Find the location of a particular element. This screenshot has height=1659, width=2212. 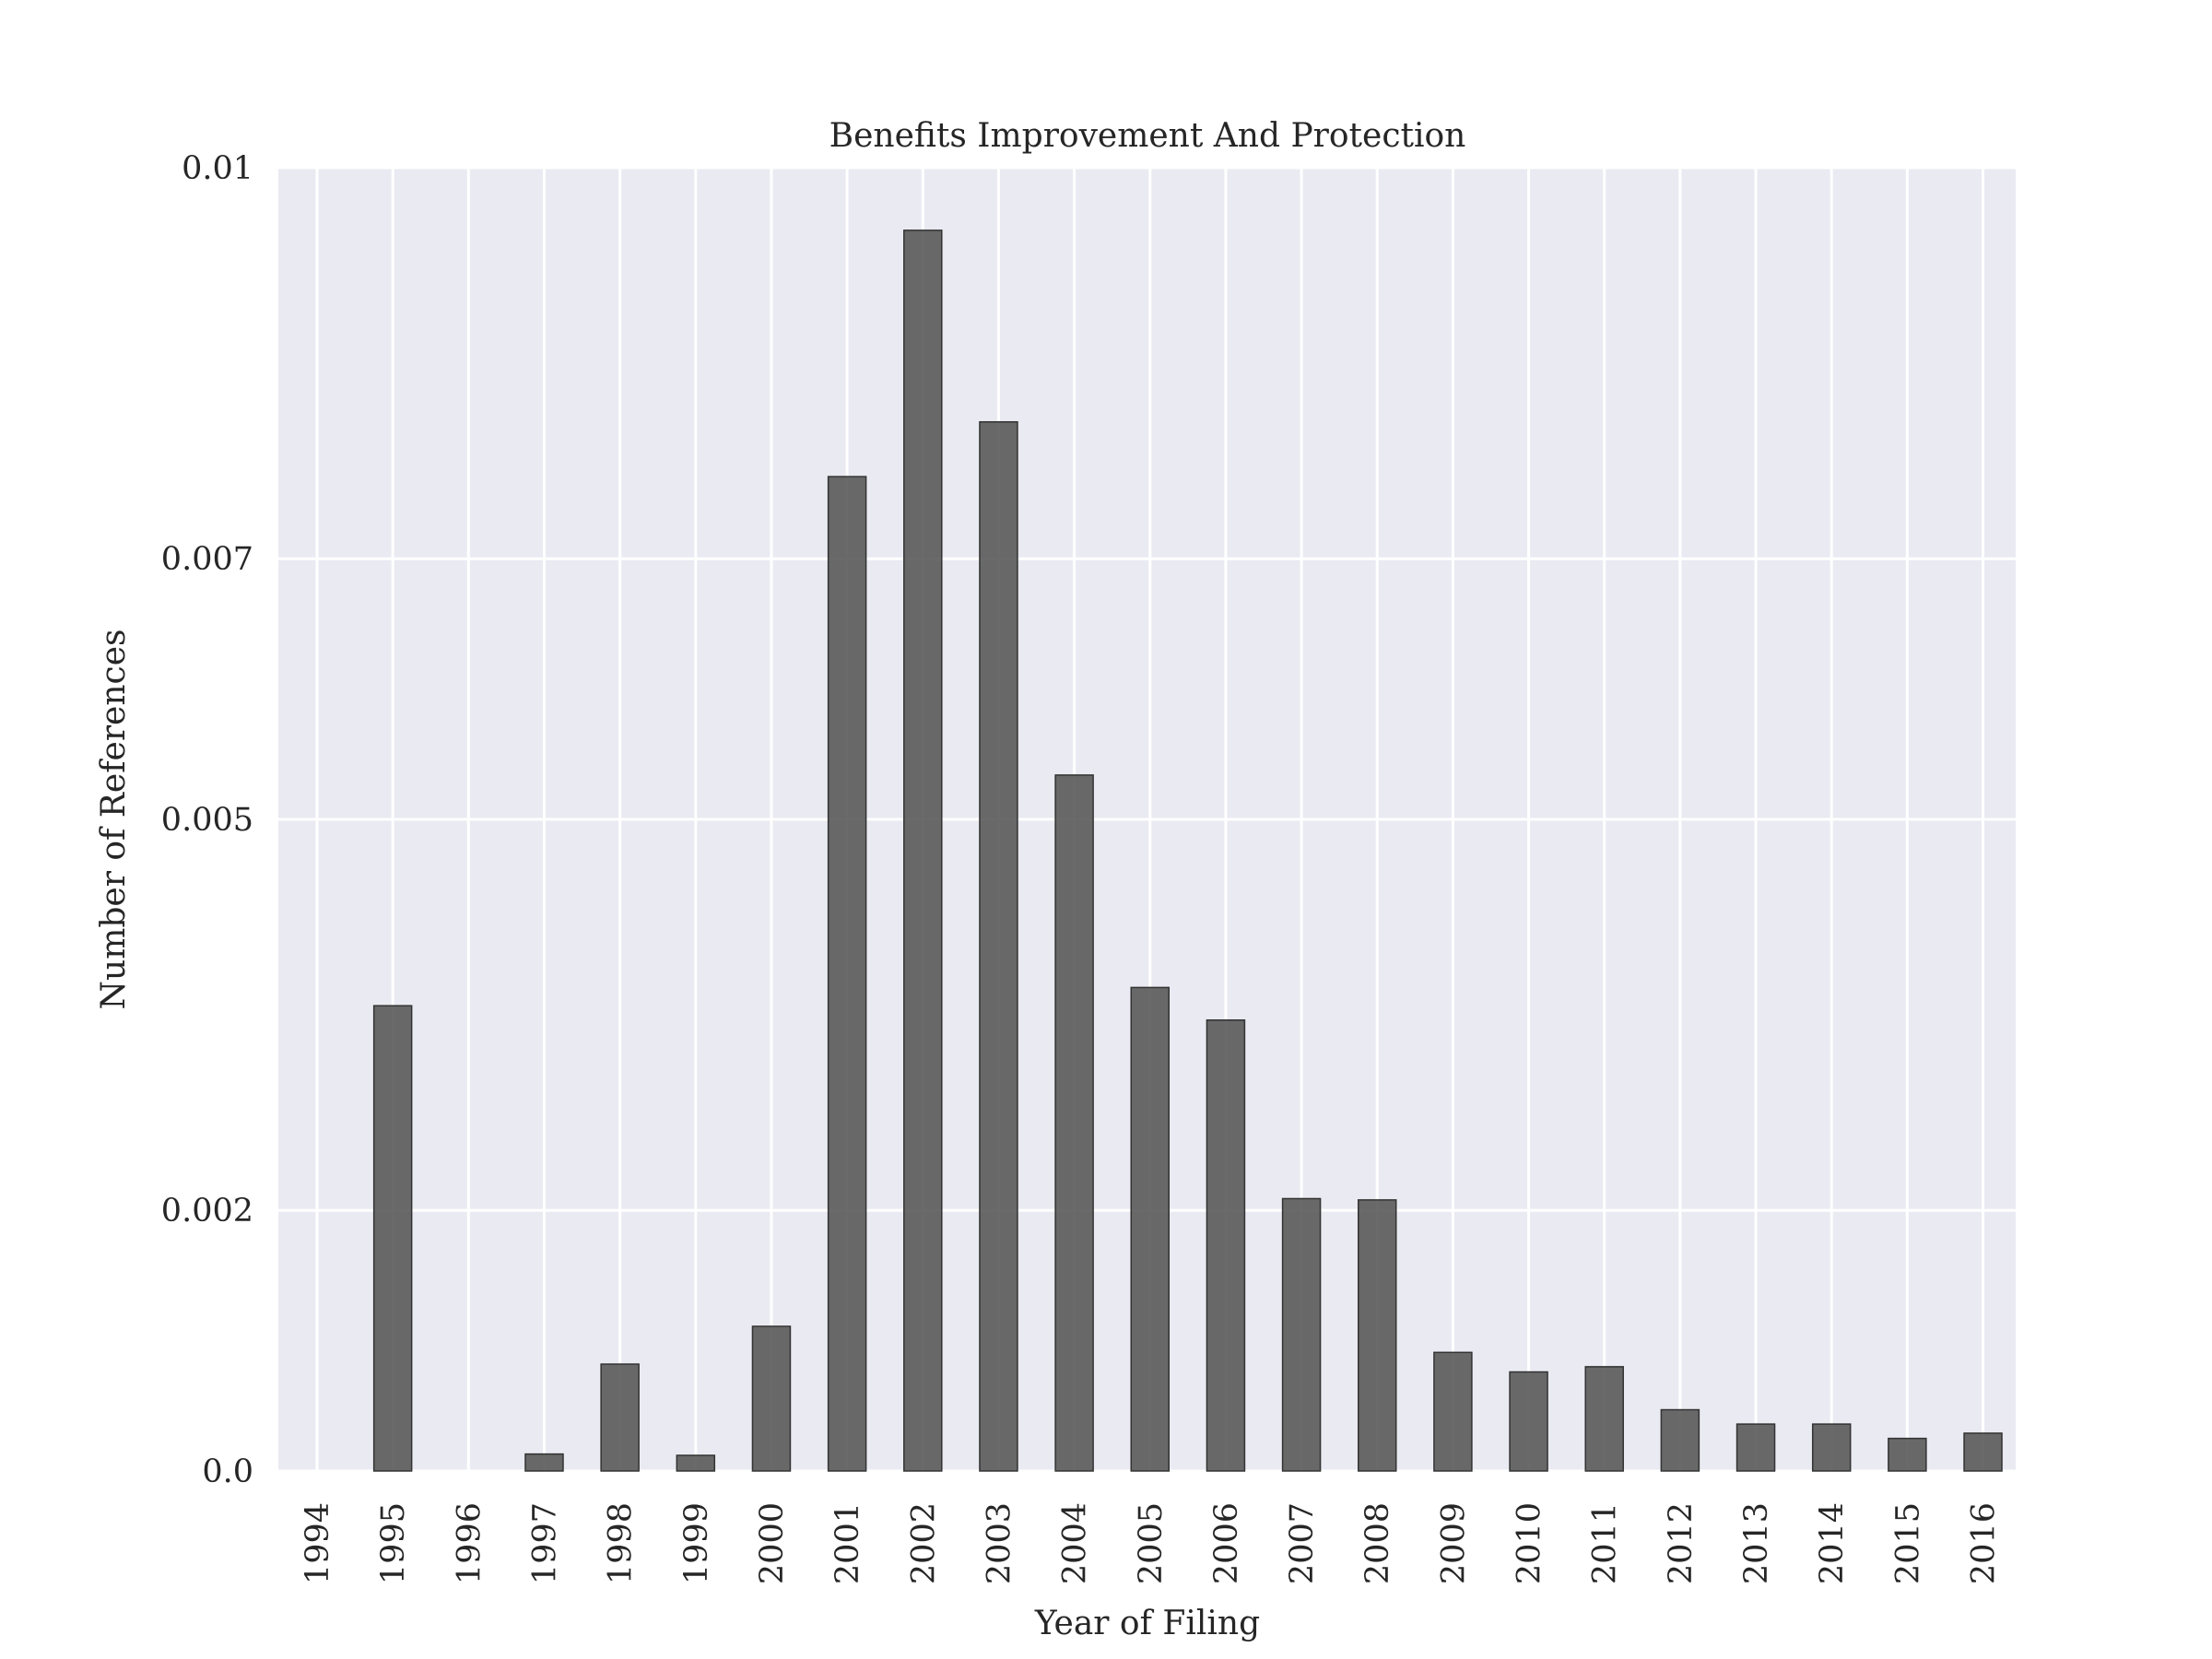

bar-2014 is located at coordinates (1831, 1447).